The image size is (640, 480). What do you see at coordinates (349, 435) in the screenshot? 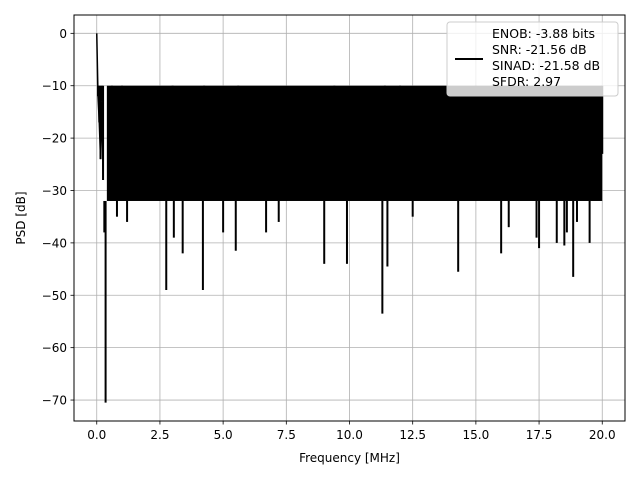
I see `x-tick-label: 10.0` at bounding box center [349, 435].